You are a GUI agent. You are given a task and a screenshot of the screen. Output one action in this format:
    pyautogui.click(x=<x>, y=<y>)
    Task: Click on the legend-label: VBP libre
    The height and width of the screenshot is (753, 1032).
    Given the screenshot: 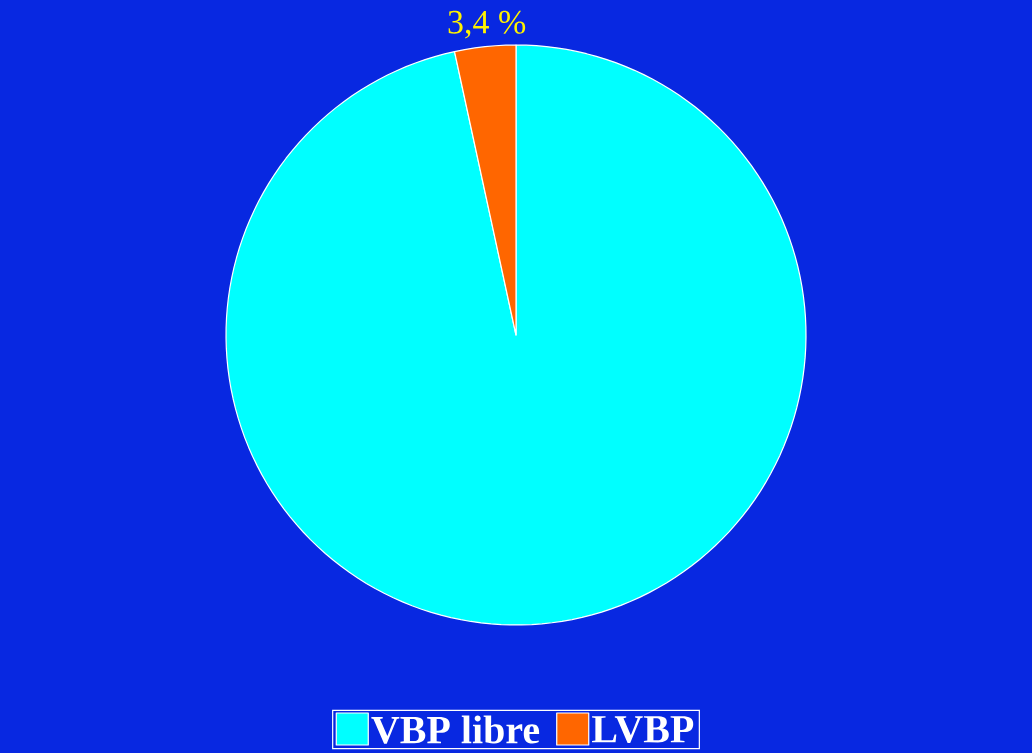 What is the action you would take?
    pyautogui.click(x=455, y=729)
    